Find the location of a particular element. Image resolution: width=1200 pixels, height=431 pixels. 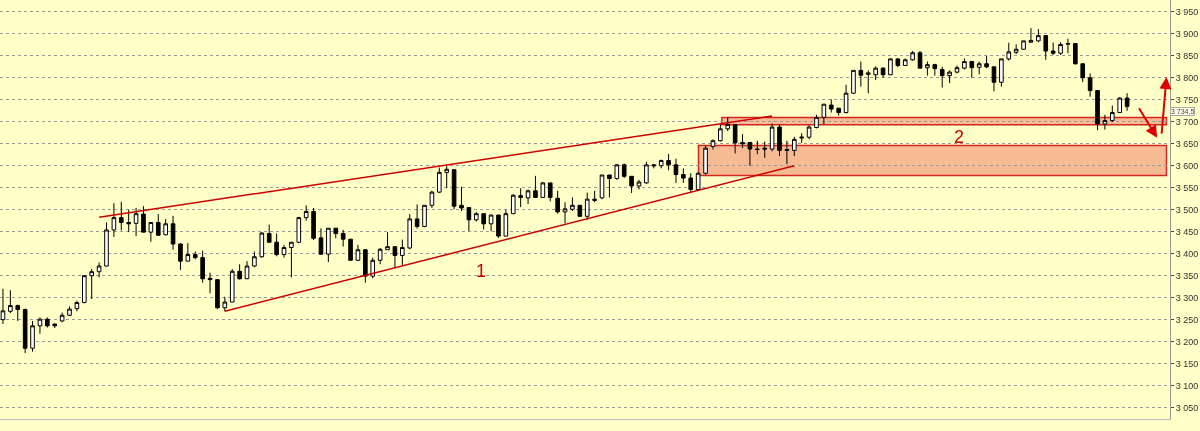

y-tick-label: 3 850 is located at coordinates (1187, 55).